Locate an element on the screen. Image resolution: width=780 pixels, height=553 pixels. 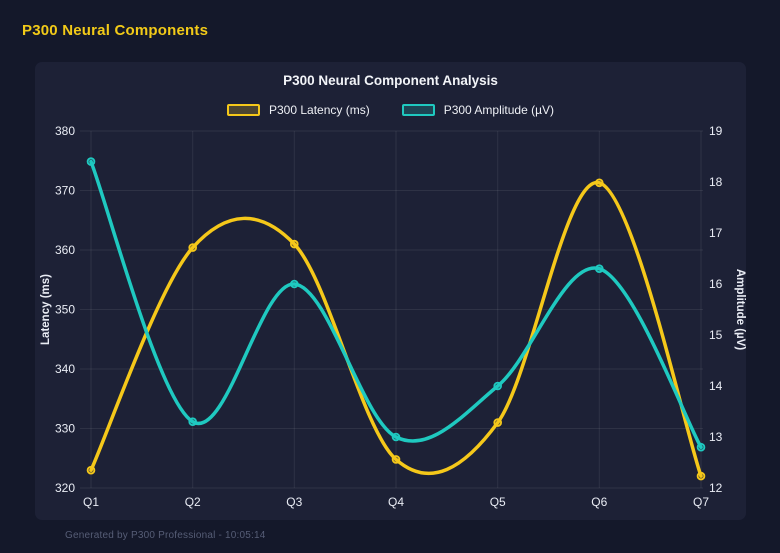
right-axis-tick-label: 14 is located at coordinates (716, 386).